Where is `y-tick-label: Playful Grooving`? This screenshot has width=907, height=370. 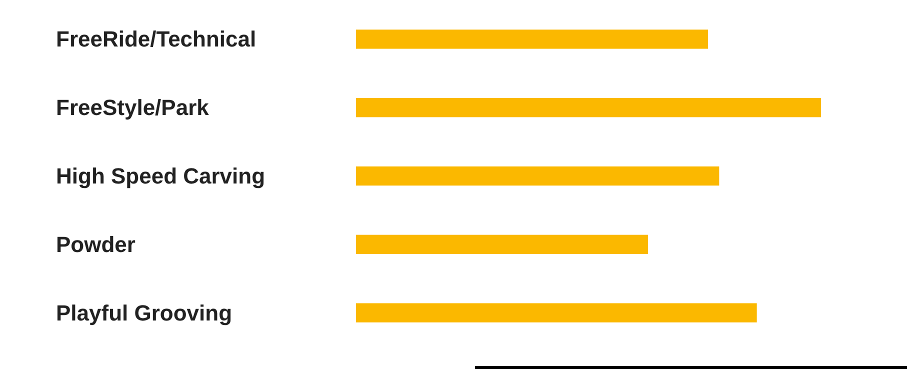
y-tick-label: Playful Grooving is located at coordinates (144, 313).